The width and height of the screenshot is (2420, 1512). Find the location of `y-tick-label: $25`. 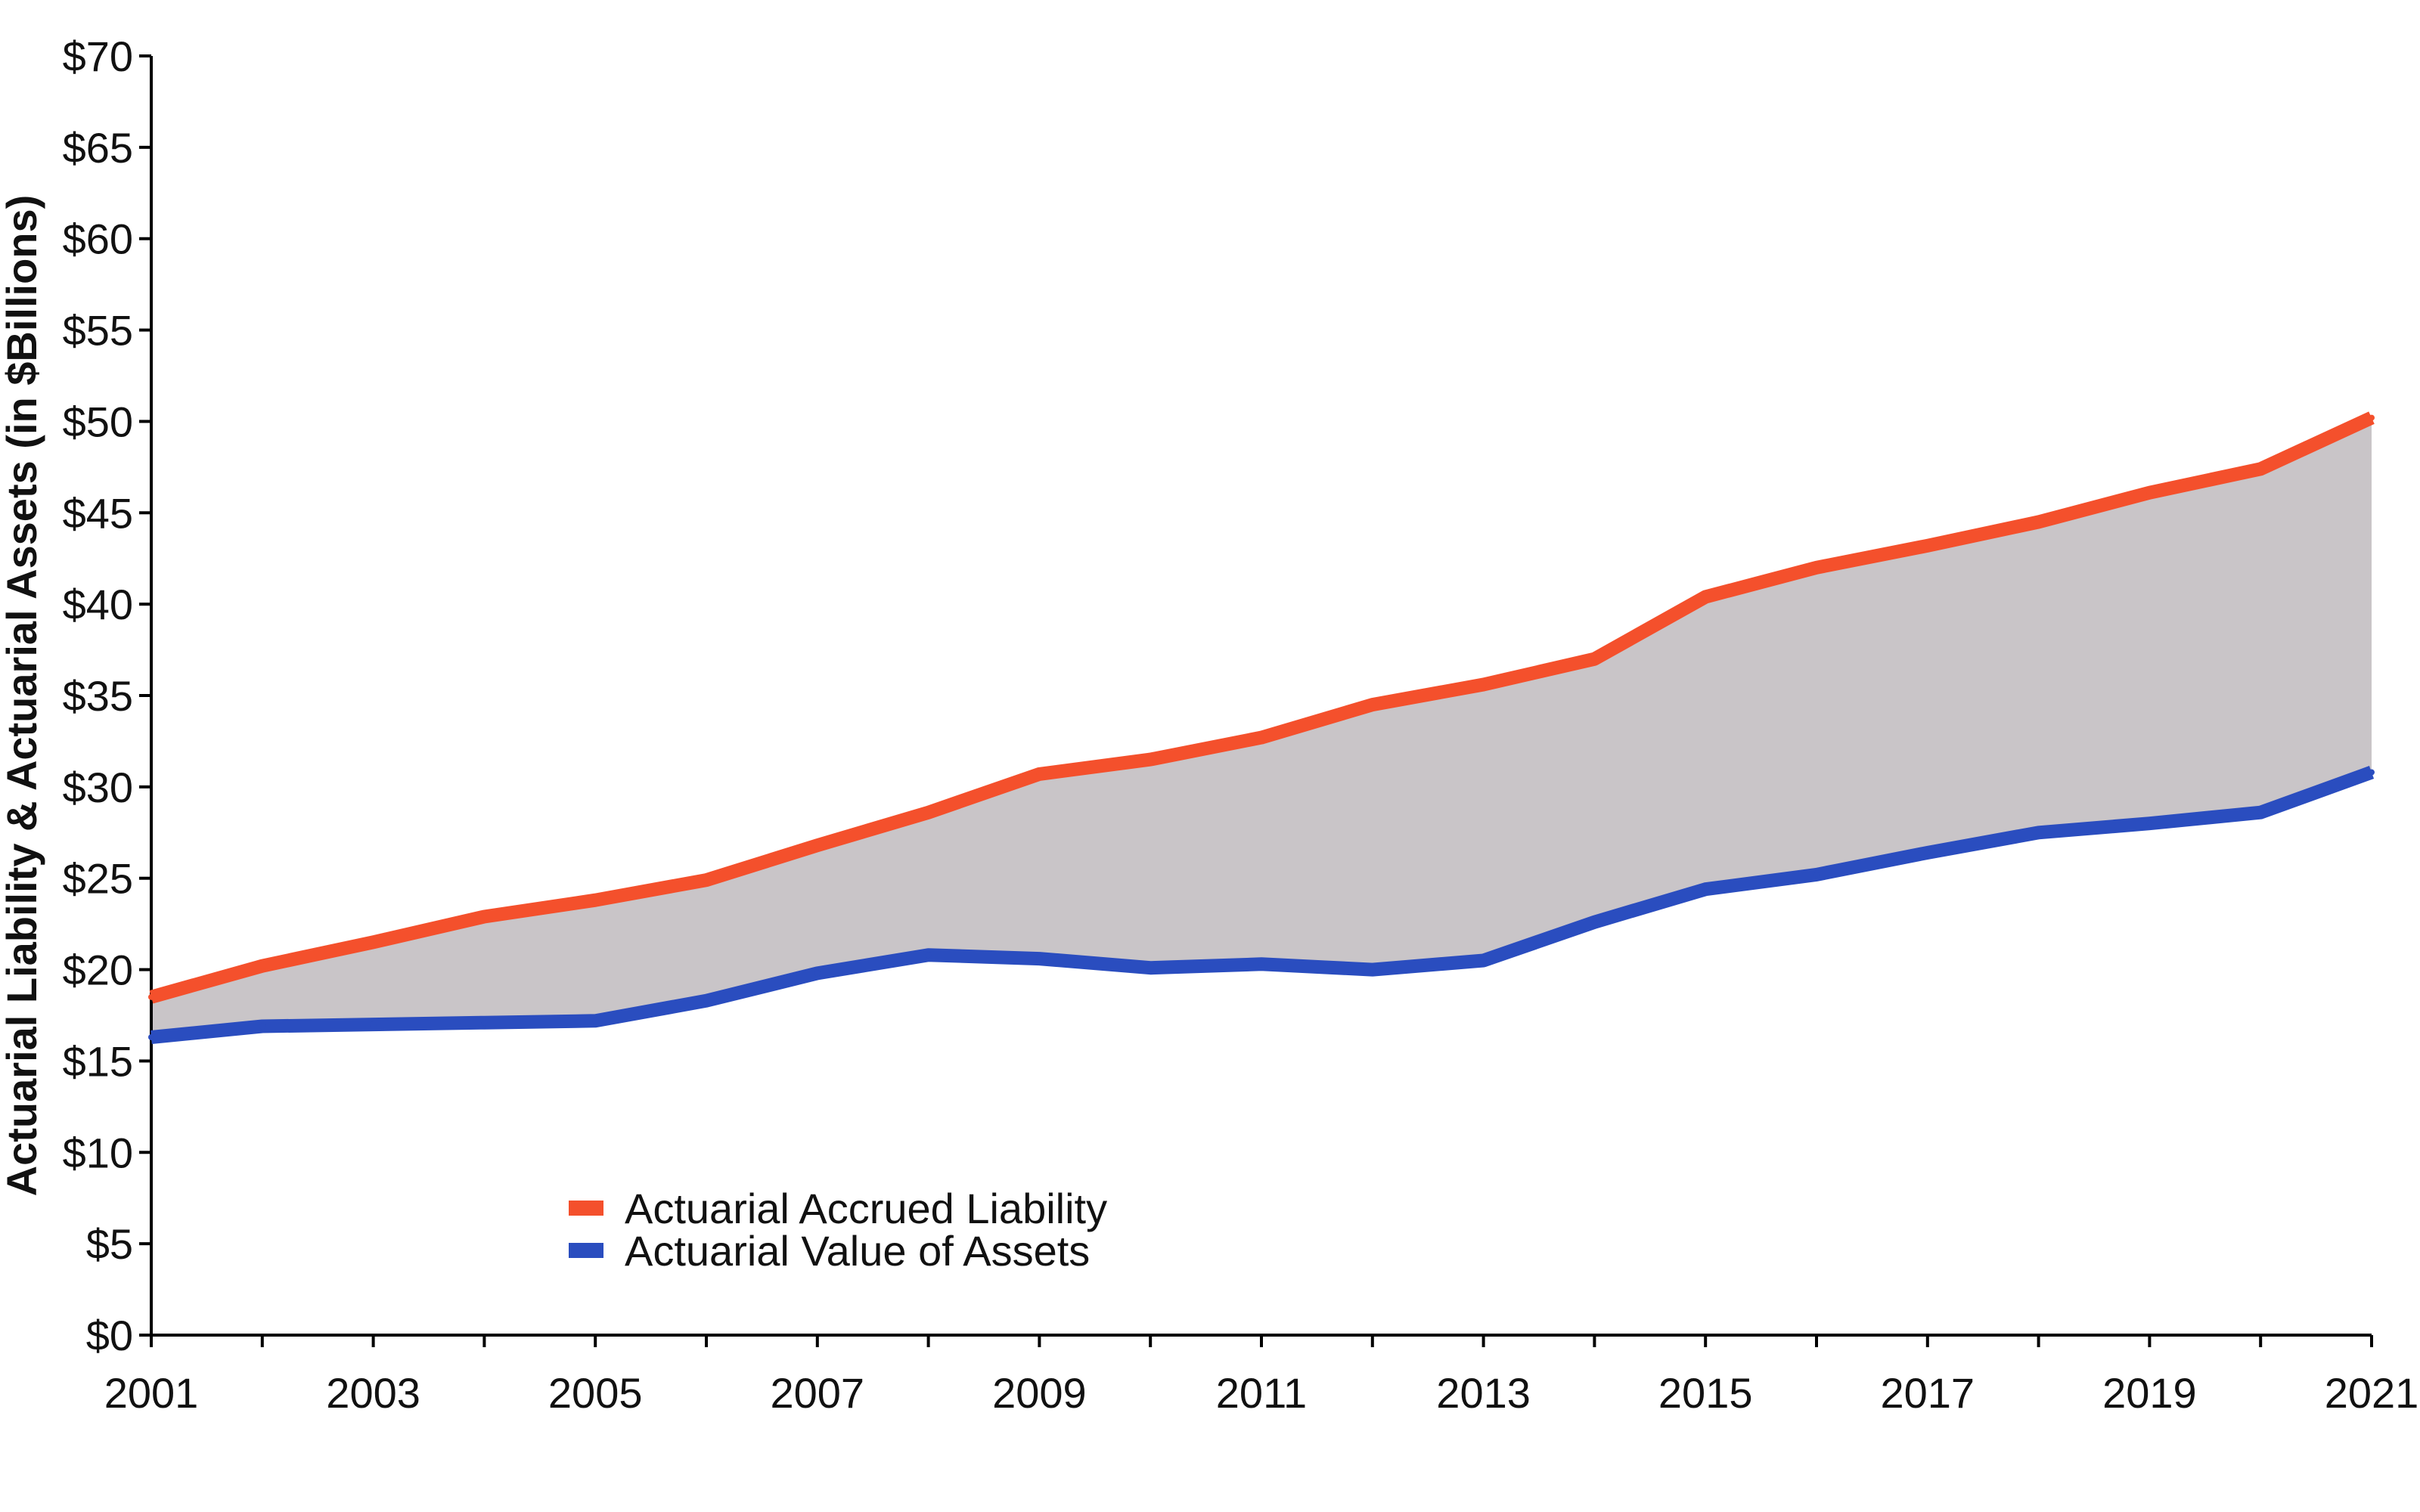

y-tick-label: $25 is located at coordinates (98, 879).